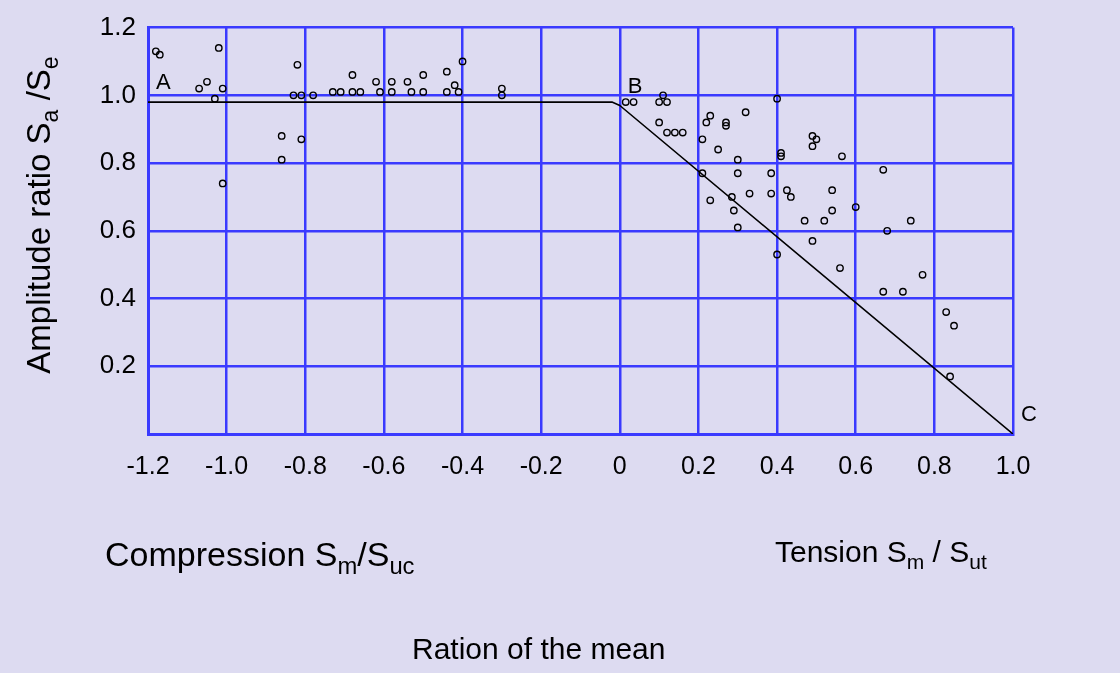 This screenshot has width=1120, height=673. I want to click on x-tick-label: 0.8, so click(934, 464).